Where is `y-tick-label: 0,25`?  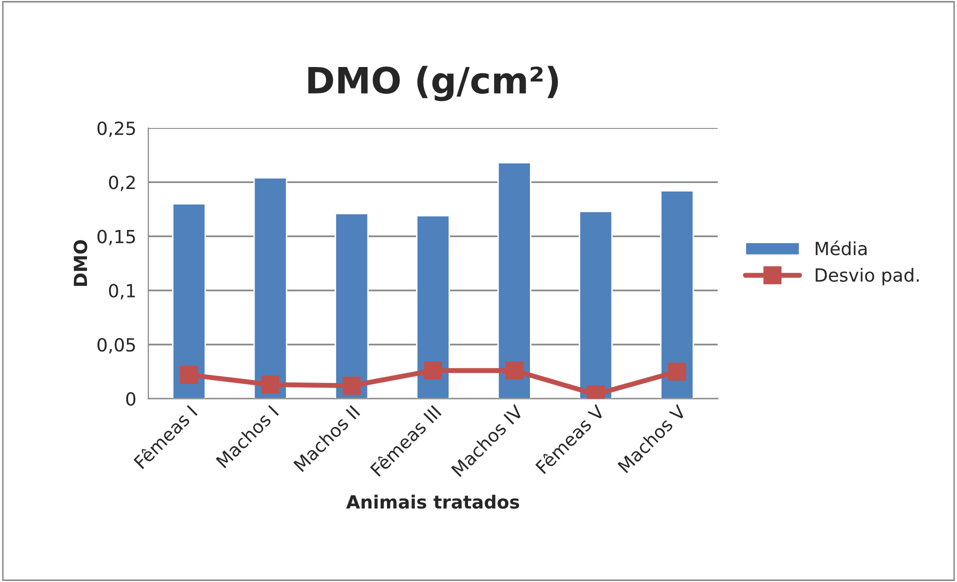
y-tick-label: 0,25 is located at coordinates (116, 129).